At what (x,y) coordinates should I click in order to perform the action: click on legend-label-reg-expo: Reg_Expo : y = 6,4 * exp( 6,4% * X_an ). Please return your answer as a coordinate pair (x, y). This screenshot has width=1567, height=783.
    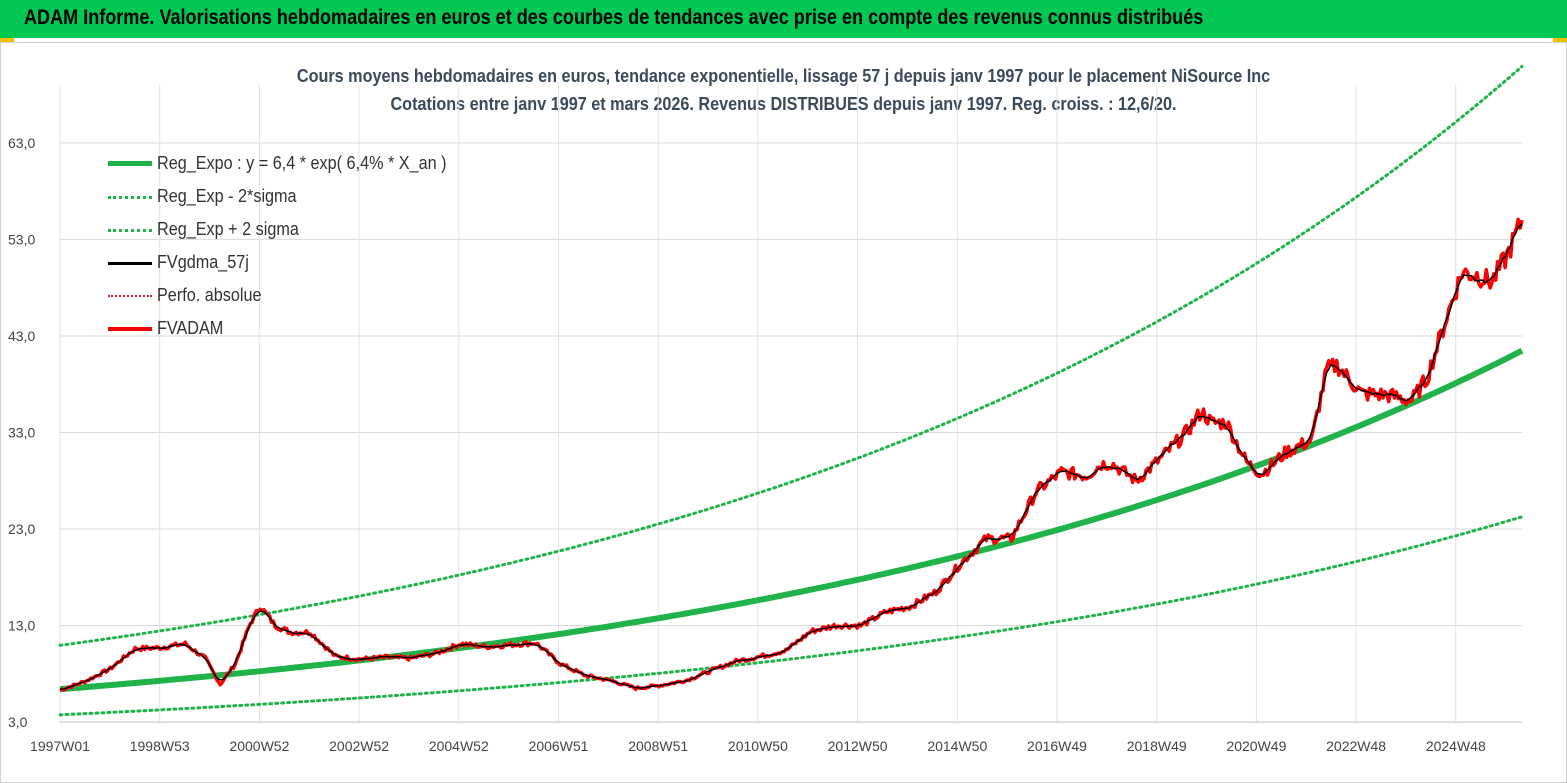
    Looking at the image, I should click on (302, 163).